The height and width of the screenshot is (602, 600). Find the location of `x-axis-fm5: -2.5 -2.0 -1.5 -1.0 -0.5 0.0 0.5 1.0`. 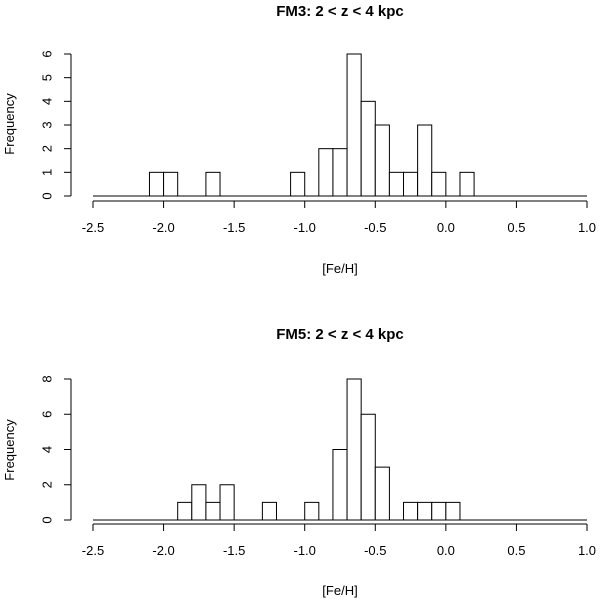

x-axis-fm5: -2.5 -2.0 -1.5 -1.0 -0.5 0.0 0.5 1.0 is located at coordinates (339, 540).